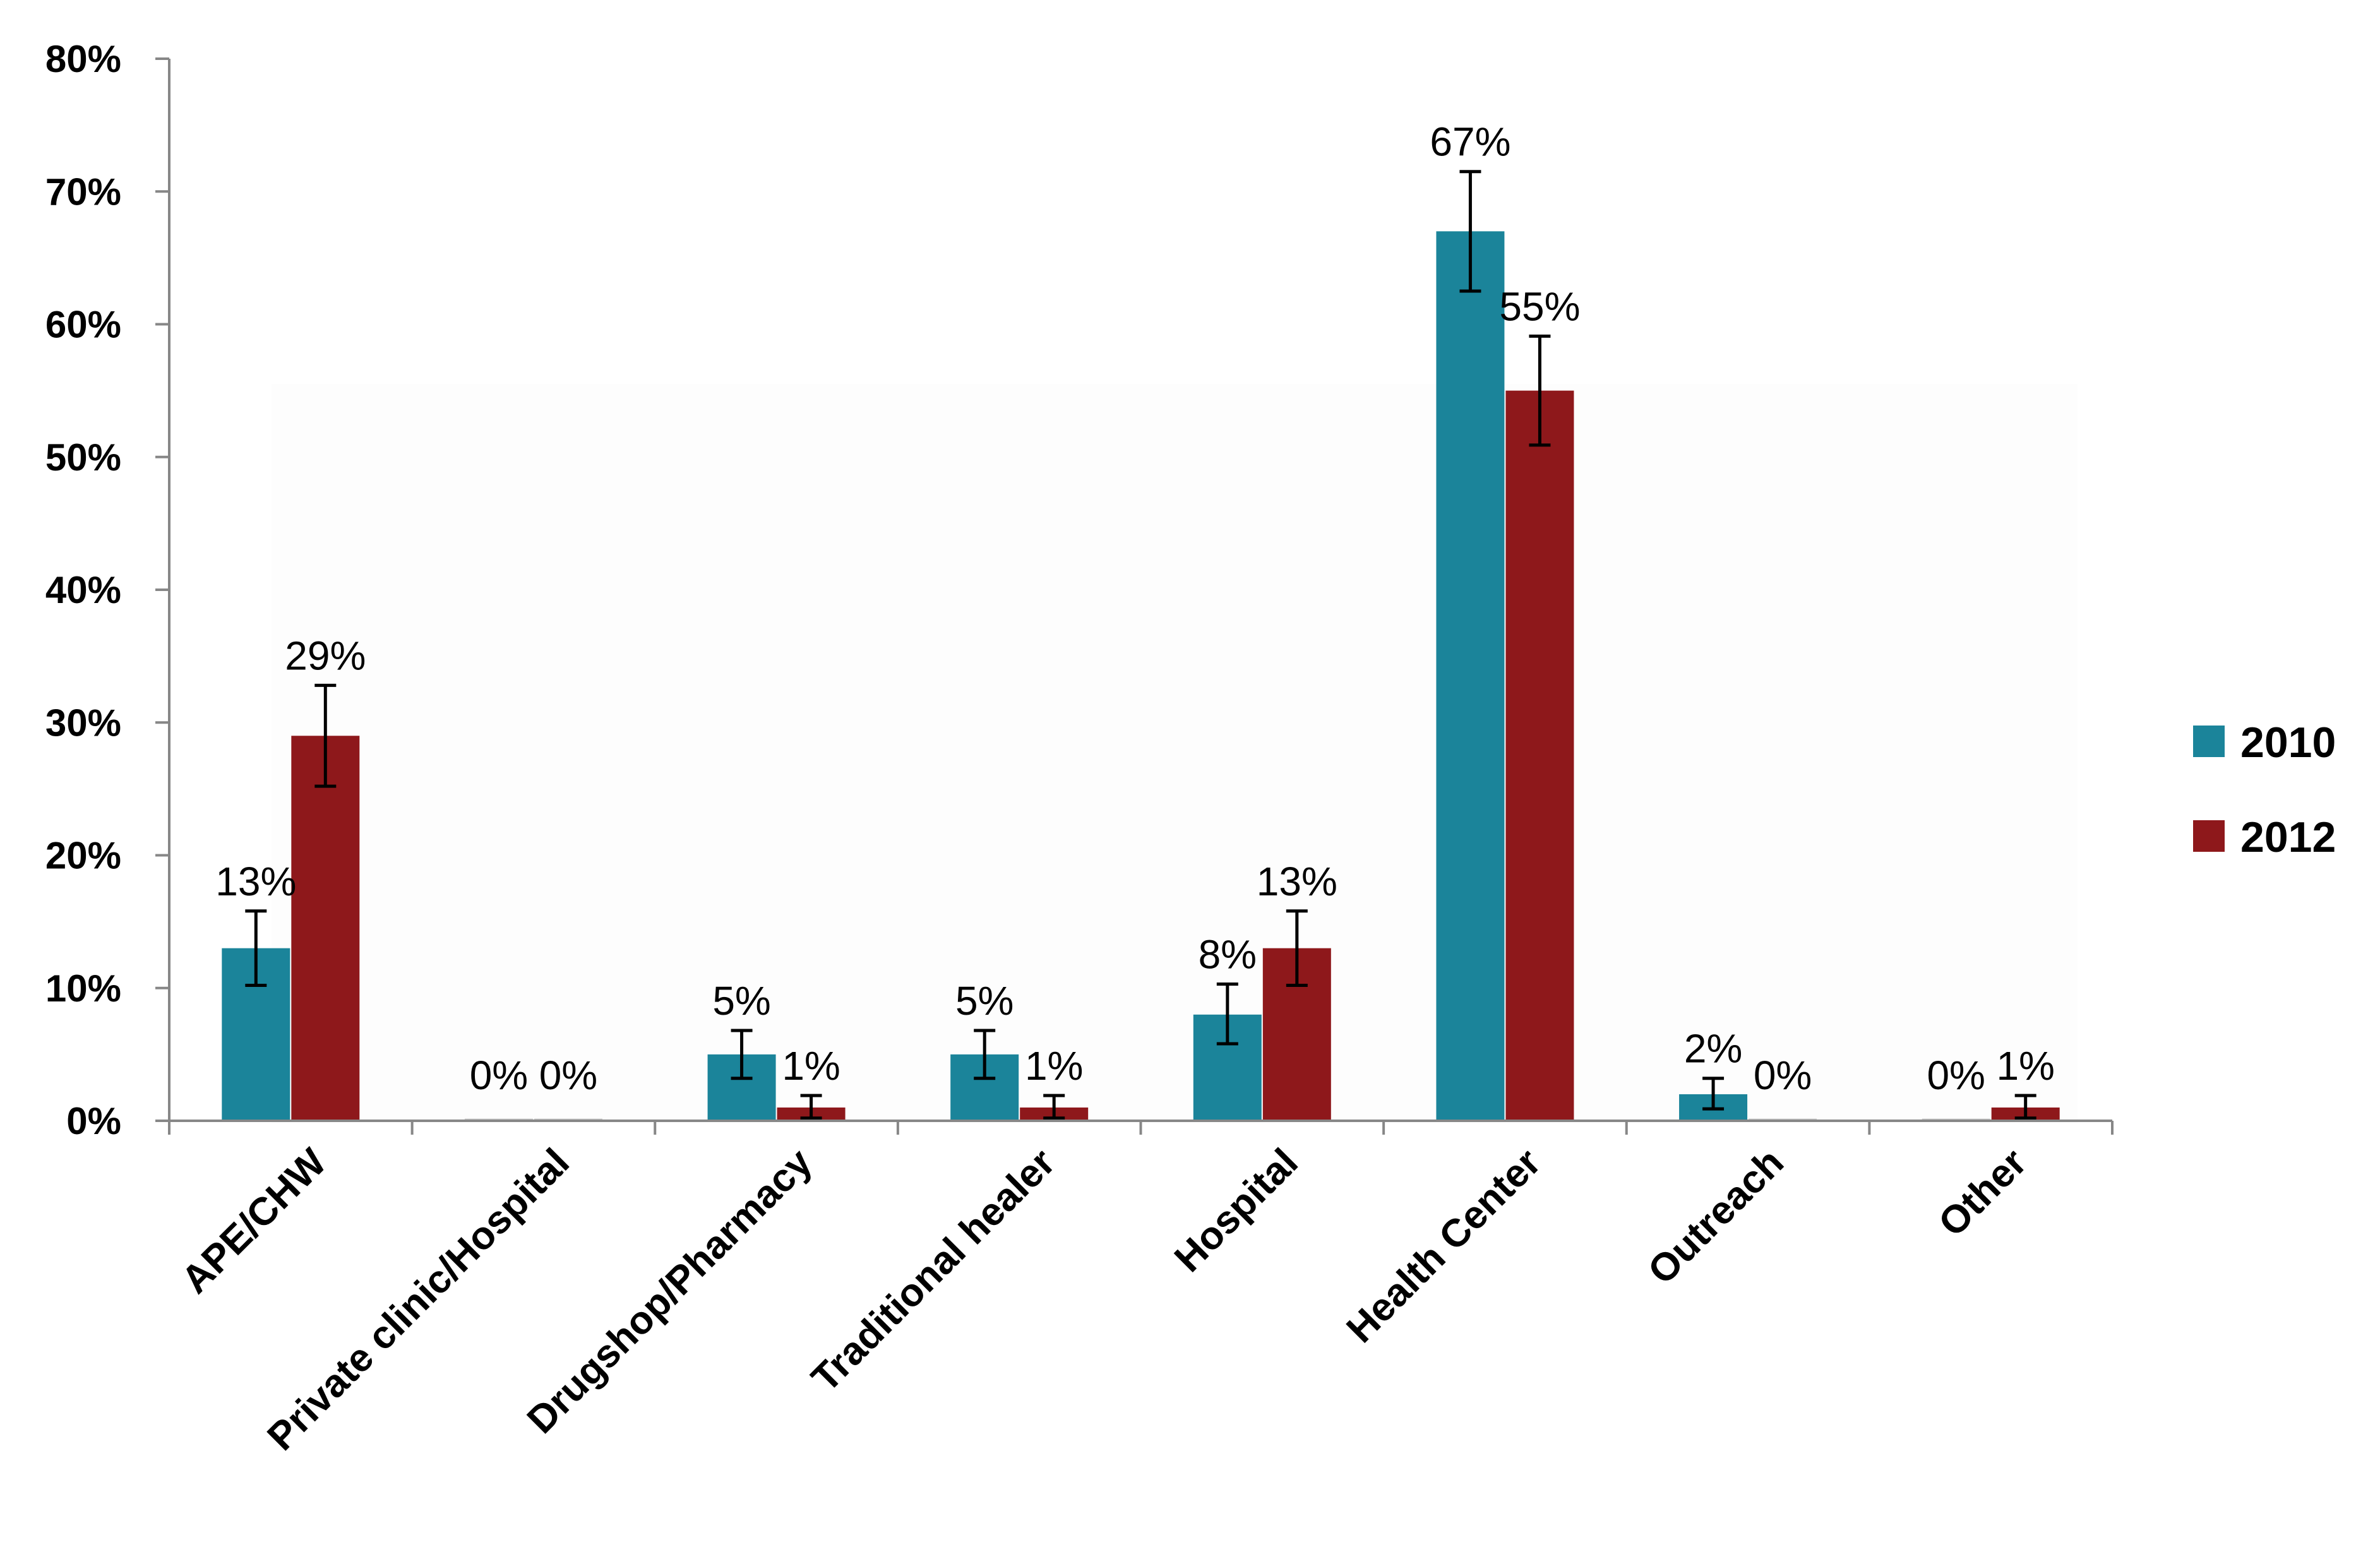 This screenshot has width=2380, height=1559. Describe the element at coordinates (83, 191) in the screenshot. I see `y-tick-label: 70%` at that location.